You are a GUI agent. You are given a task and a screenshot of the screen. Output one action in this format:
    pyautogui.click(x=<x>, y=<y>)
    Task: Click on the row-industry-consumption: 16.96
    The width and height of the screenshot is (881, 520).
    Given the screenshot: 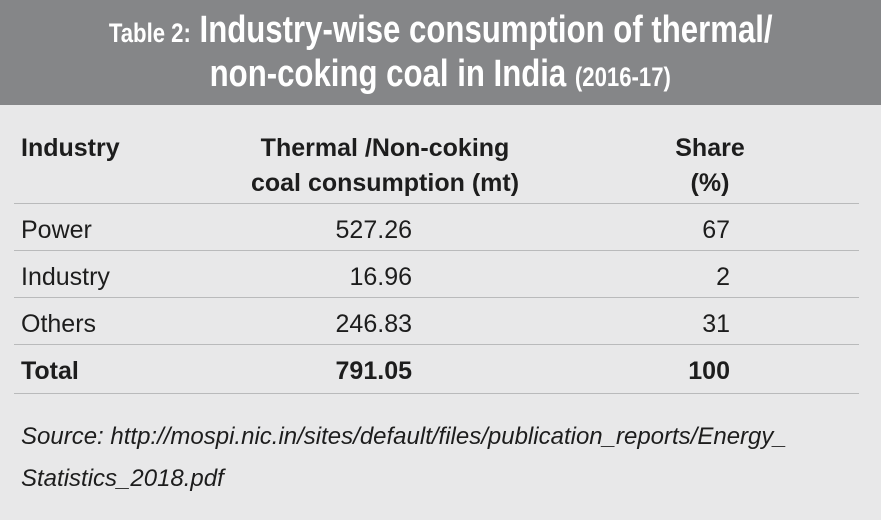 What is the action you would take?
    pyautogui.click(x=380, y=277)
    